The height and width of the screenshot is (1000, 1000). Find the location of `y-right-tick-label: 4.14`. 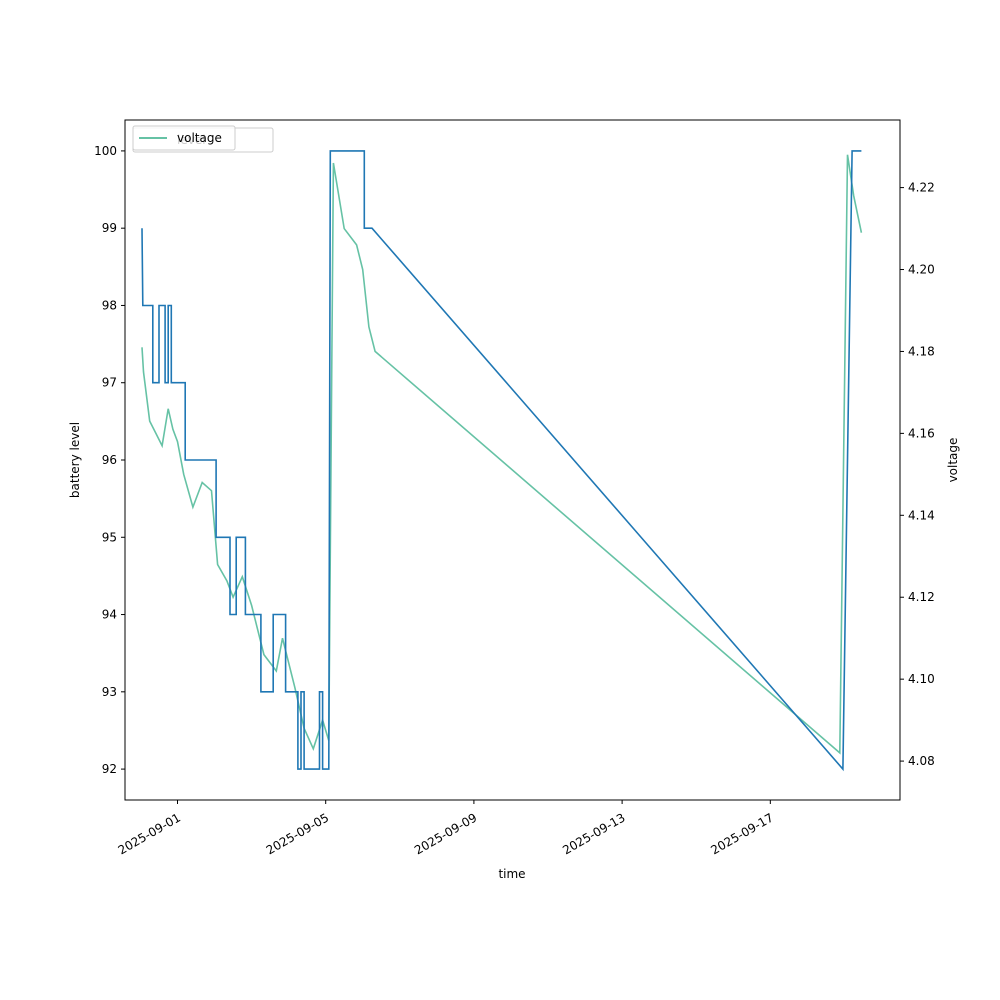

y-right-tick-label: 4.14 is located at coordinates (921, 515).